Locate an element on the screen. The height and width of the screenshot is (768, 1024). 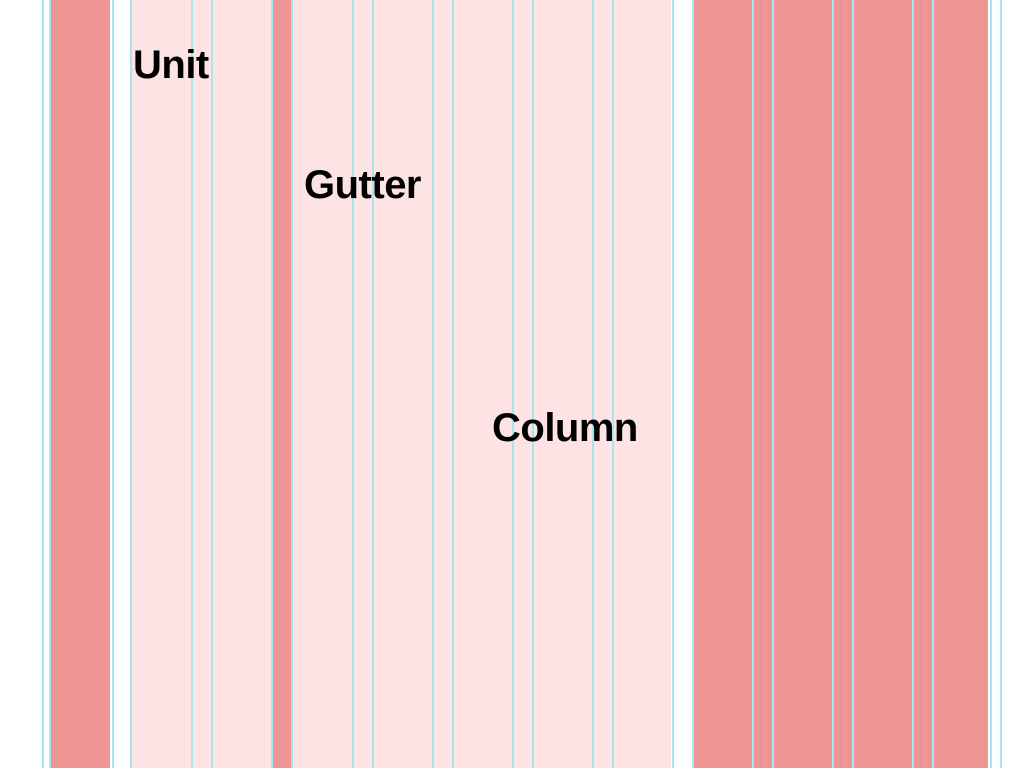
gutter-band is located at coordinates (282, 384).